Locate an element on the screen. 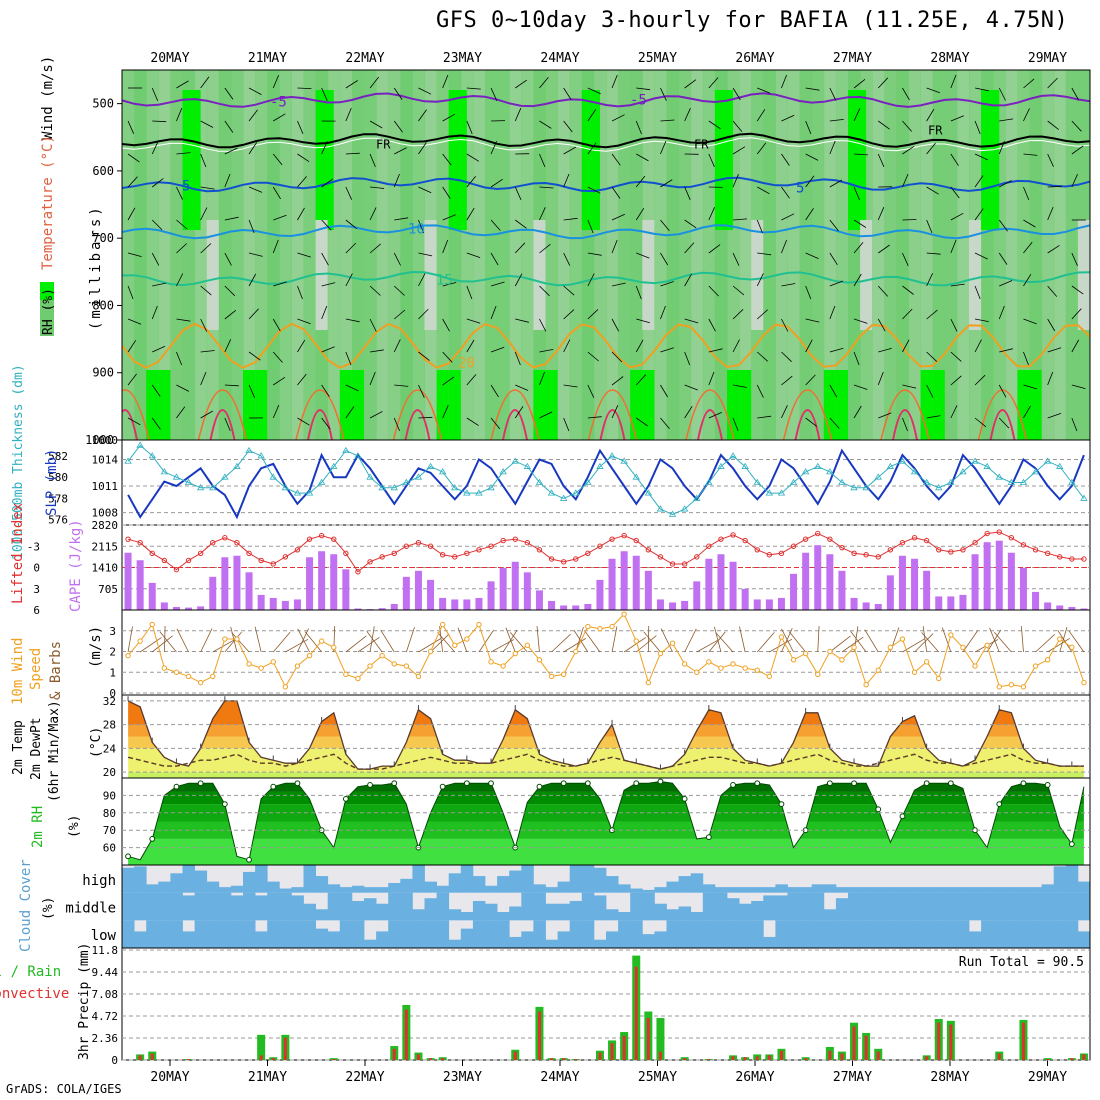  rh-light-patch is located at coordinates (539, 275).